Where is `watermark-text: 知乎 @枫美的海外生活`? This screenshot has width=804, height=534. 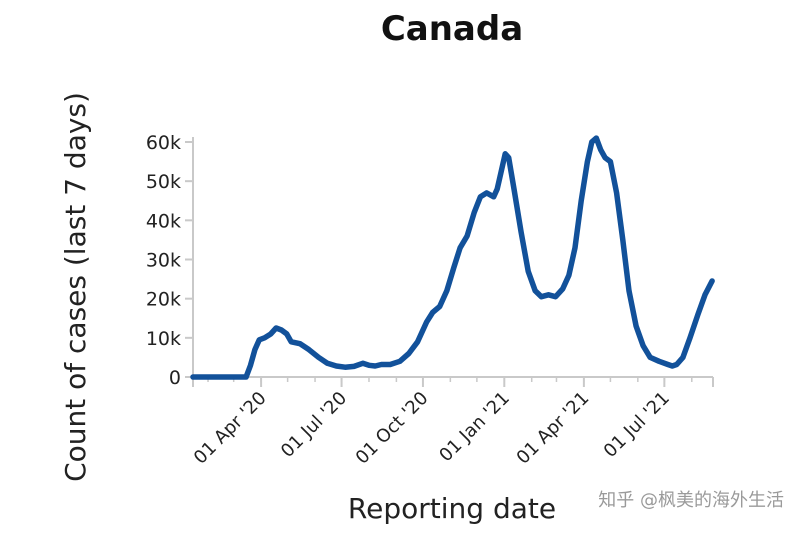 watermark-text: 知乎 @枫美的海外生活 is located at coordinates (691, 500).